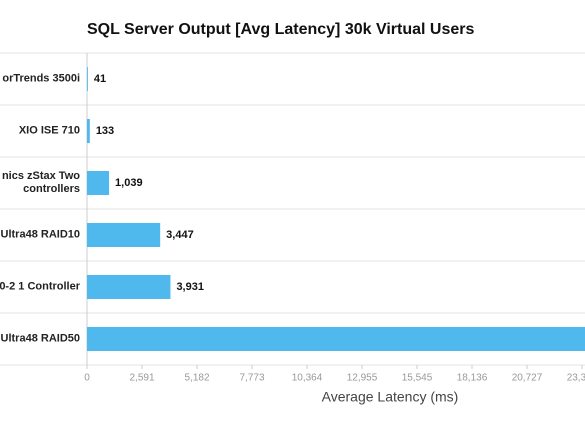 The image size is (585, 441). Describe the element at coordinates (40, 234) in the screenshot. I see `y-tick-label: Ultra48 RAID10` at that location.